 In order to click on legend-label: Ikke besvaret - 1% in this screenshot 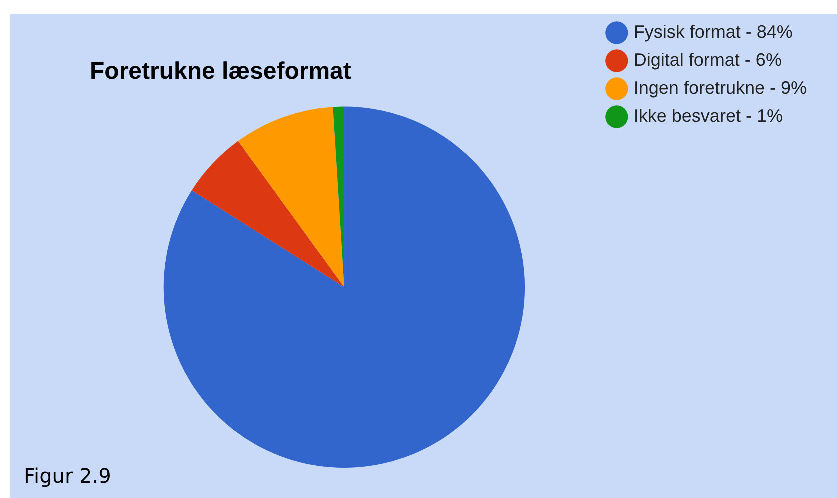, I will do `click(708, 116)`.